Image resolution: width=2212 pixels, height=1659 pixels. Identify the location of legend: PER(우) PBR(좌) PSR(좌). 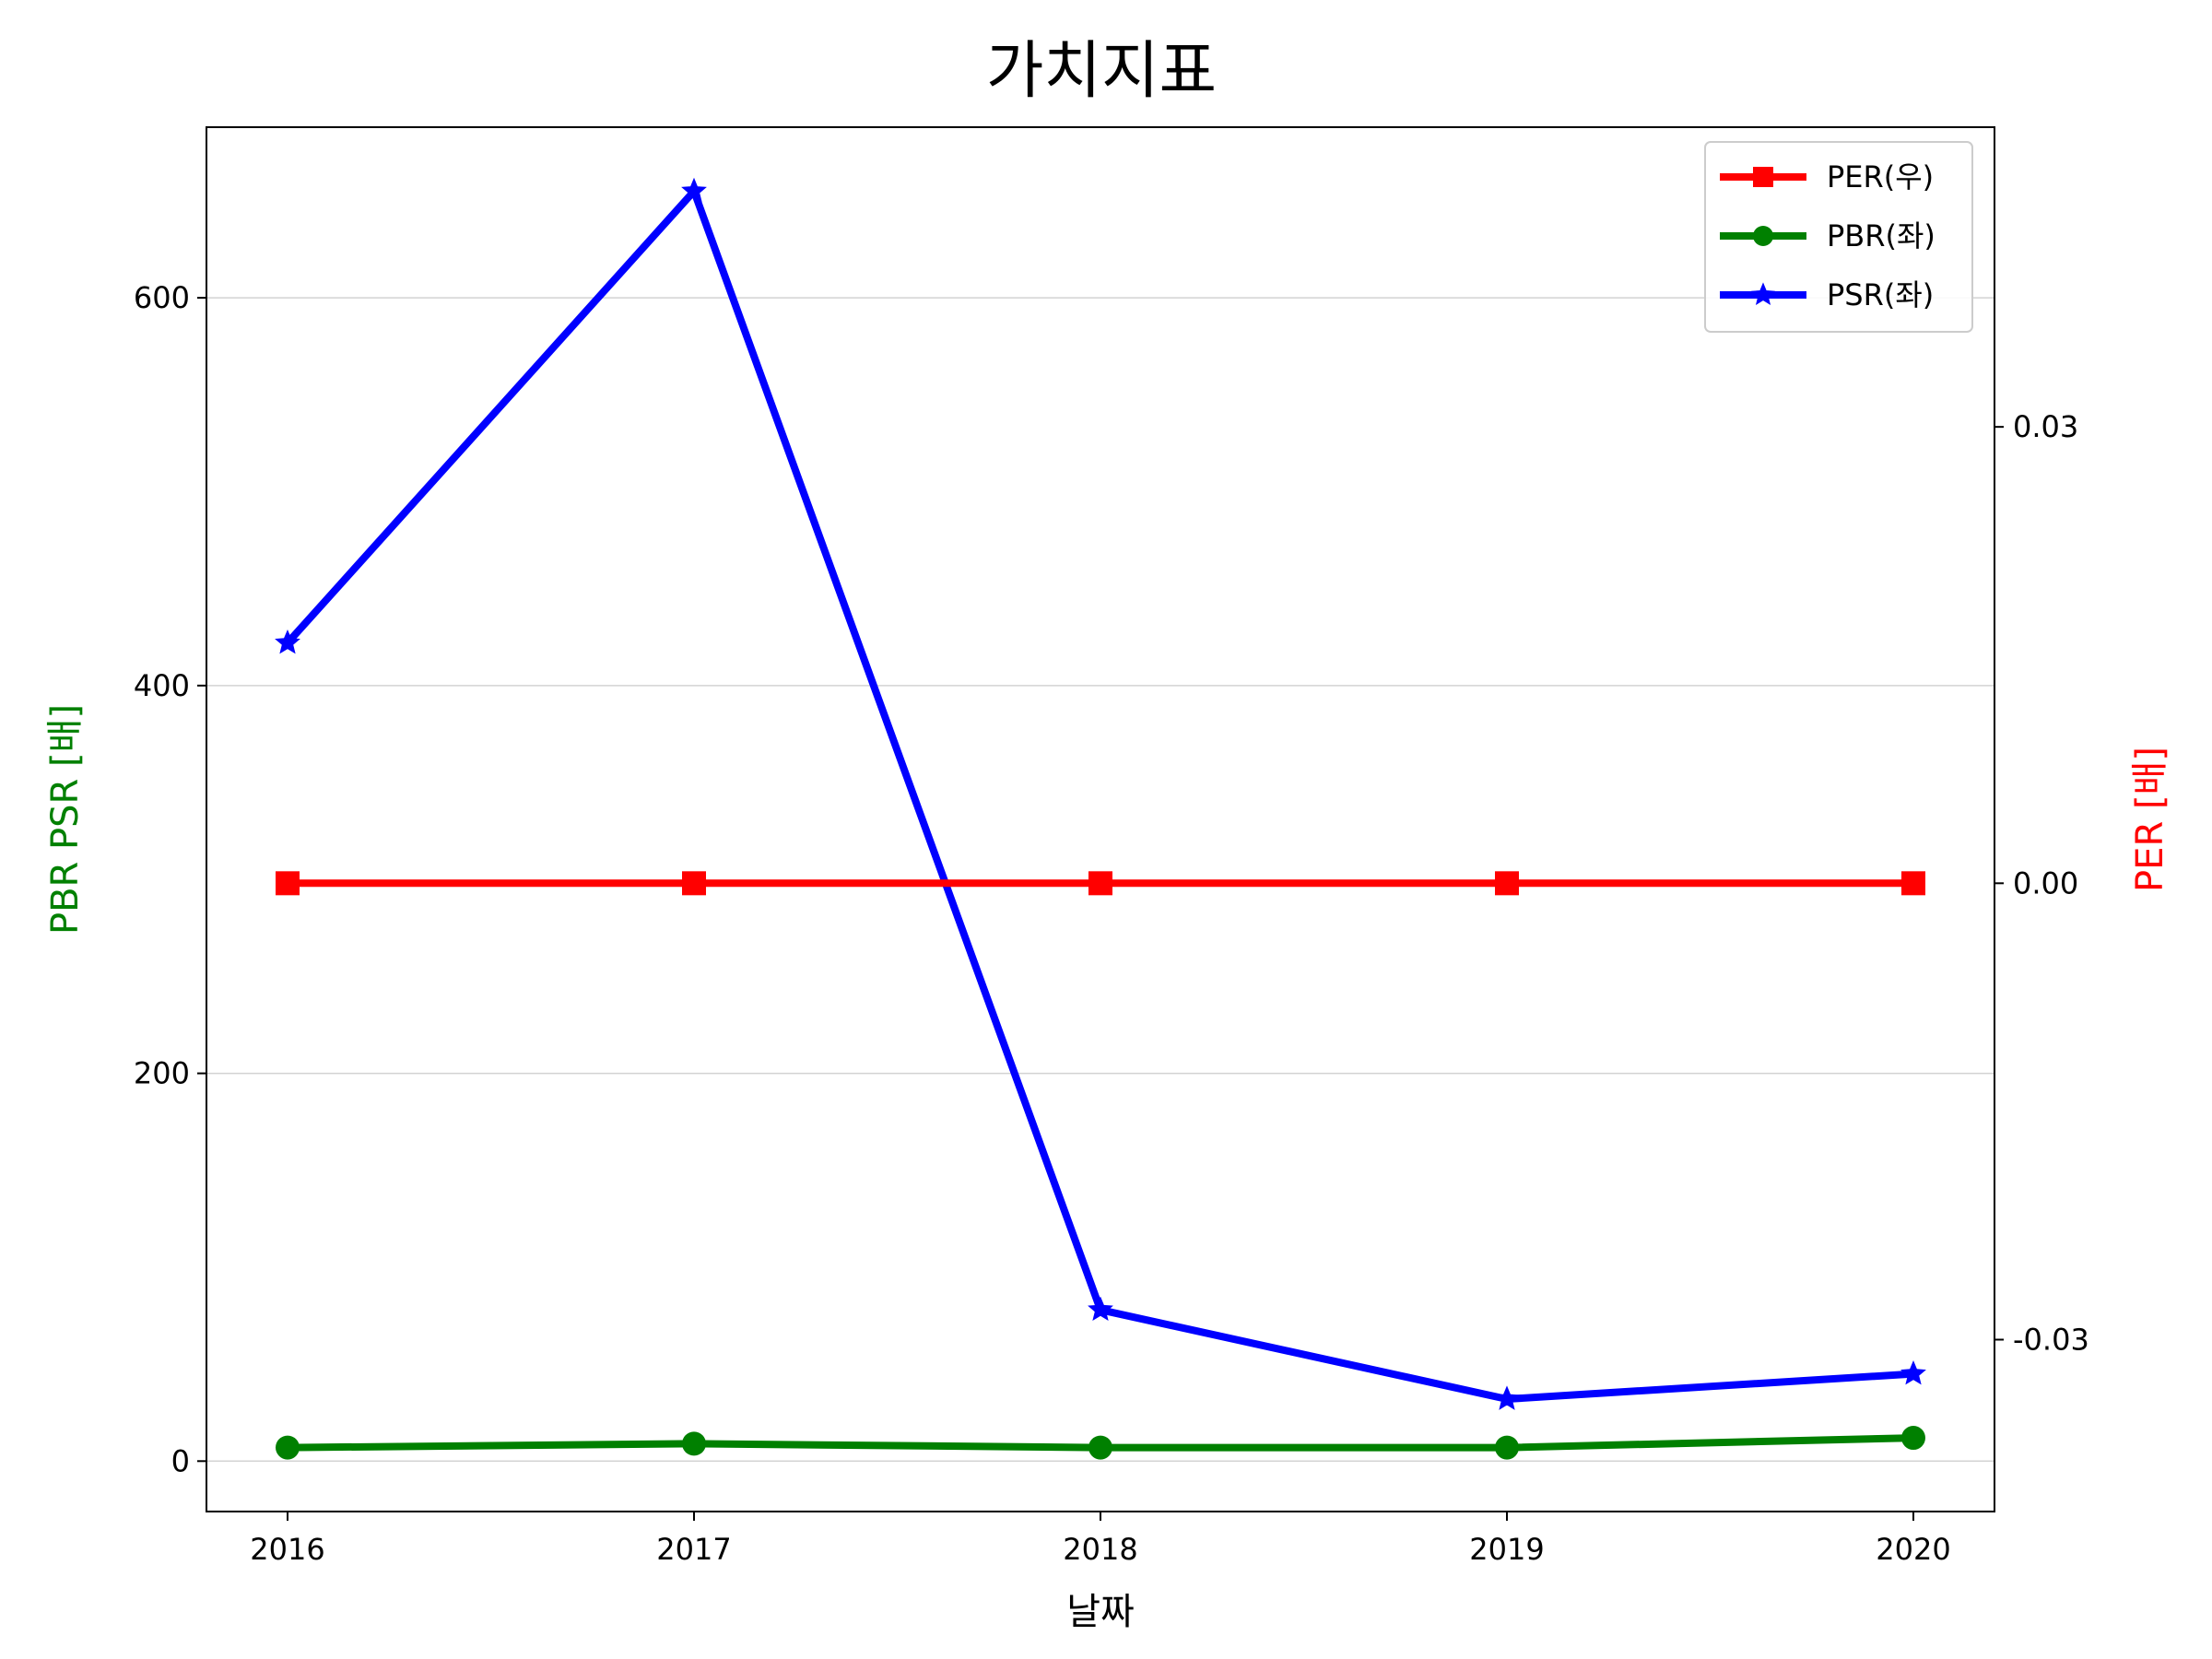
(1838, 237).